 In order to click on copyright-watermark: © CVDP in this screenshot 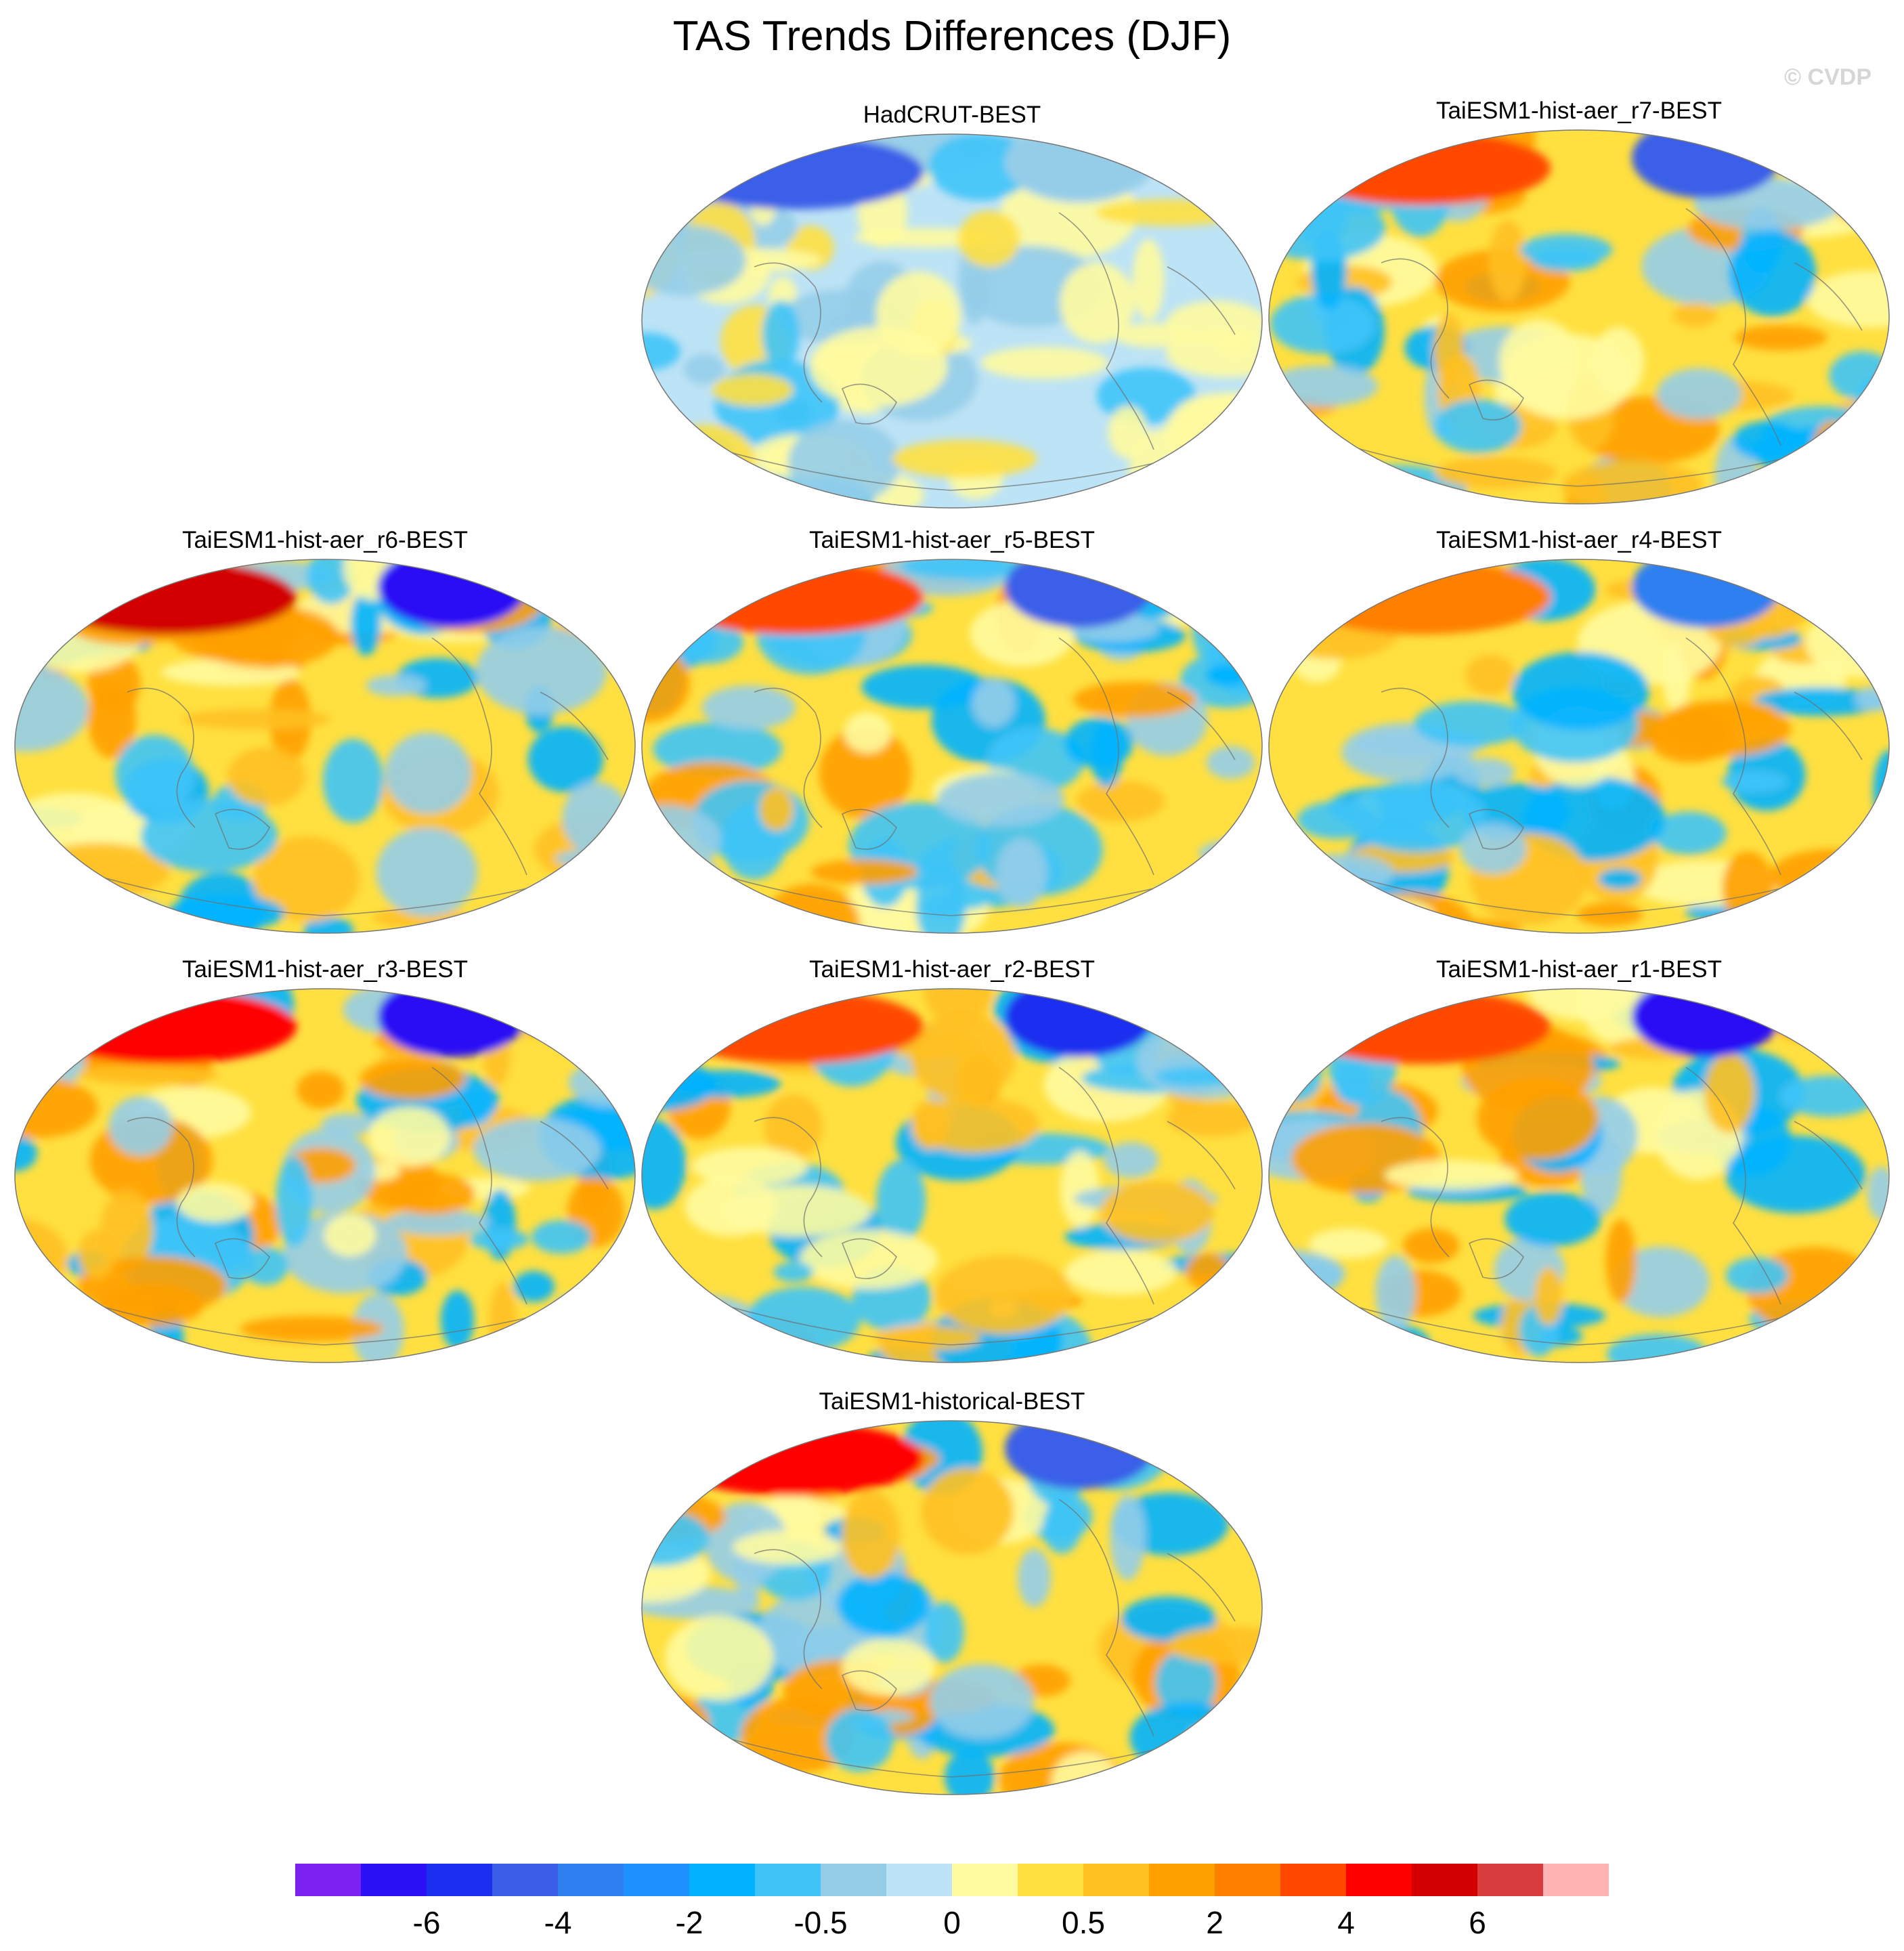, I will do `click(1828, 77)`.